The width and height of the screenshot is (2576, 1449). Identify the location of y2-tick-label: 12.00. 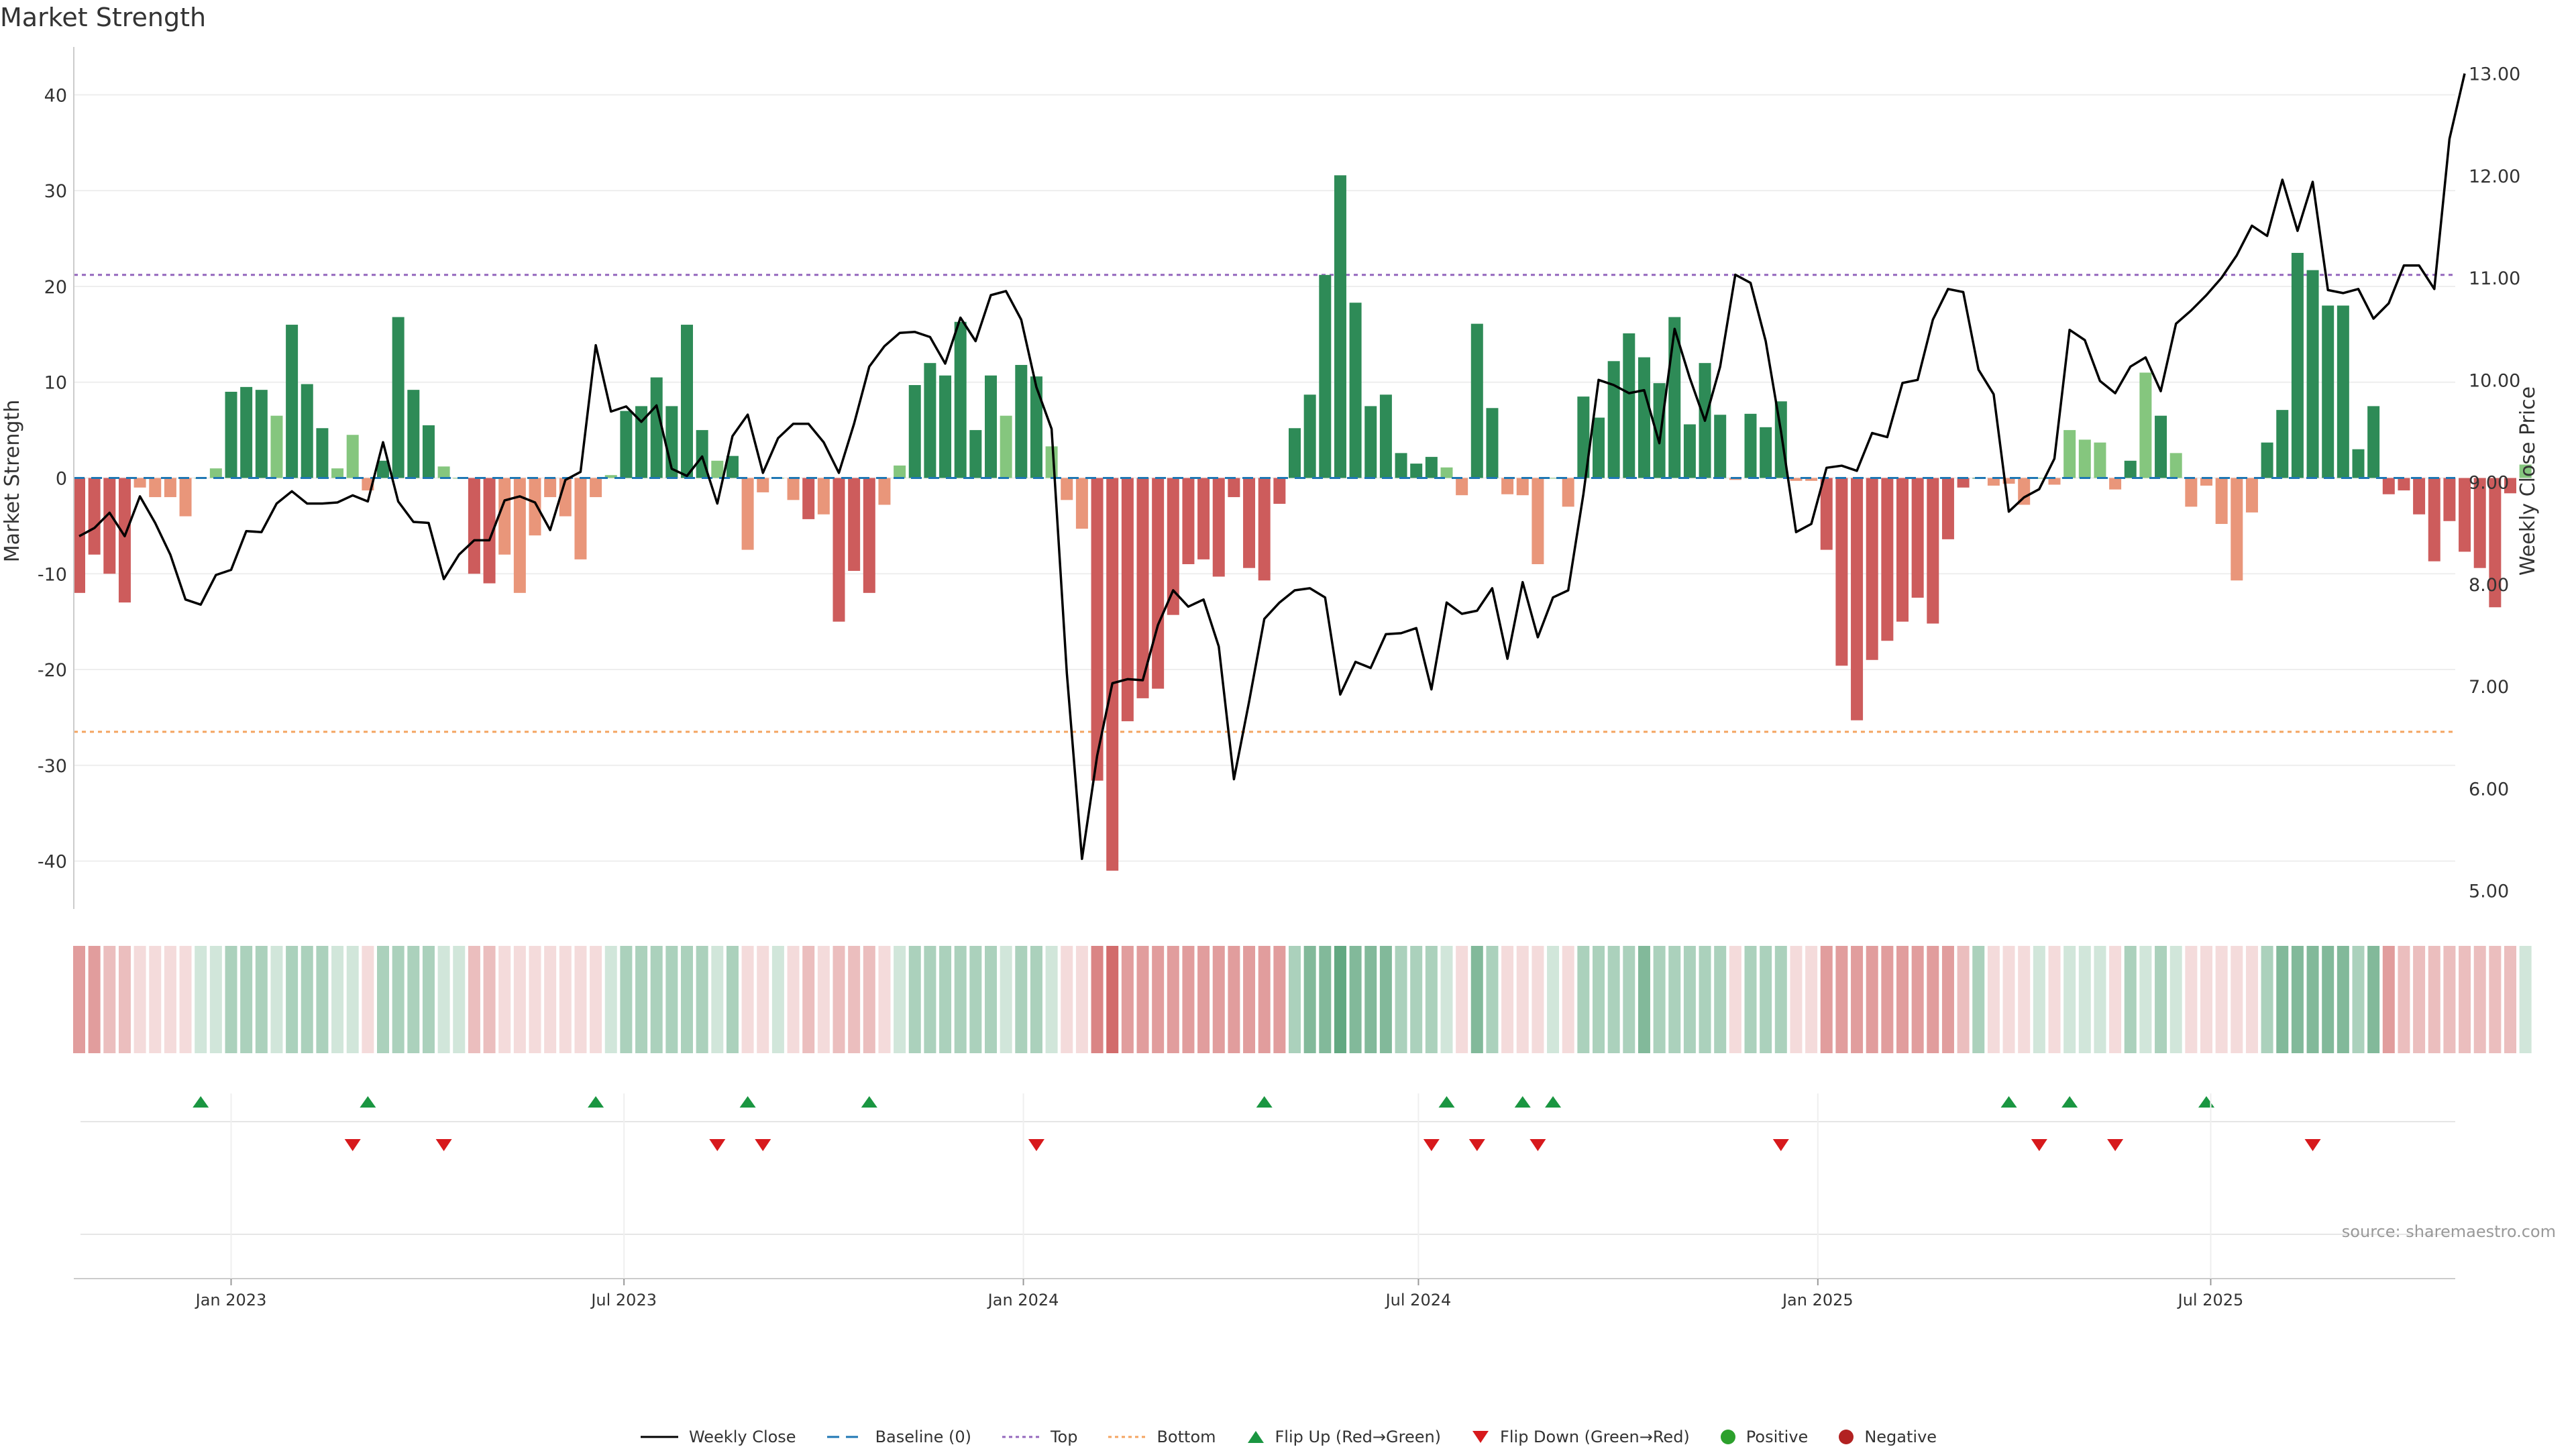
(2494, 176).